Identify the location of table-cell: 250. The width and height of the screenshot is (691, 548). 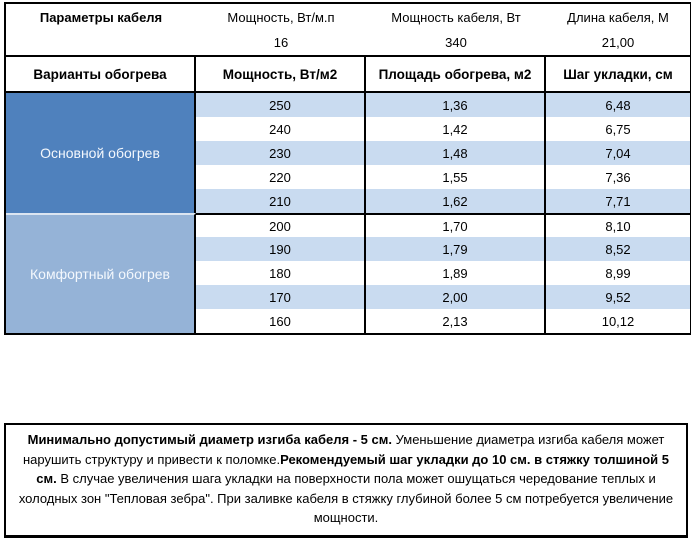
(281, 105).